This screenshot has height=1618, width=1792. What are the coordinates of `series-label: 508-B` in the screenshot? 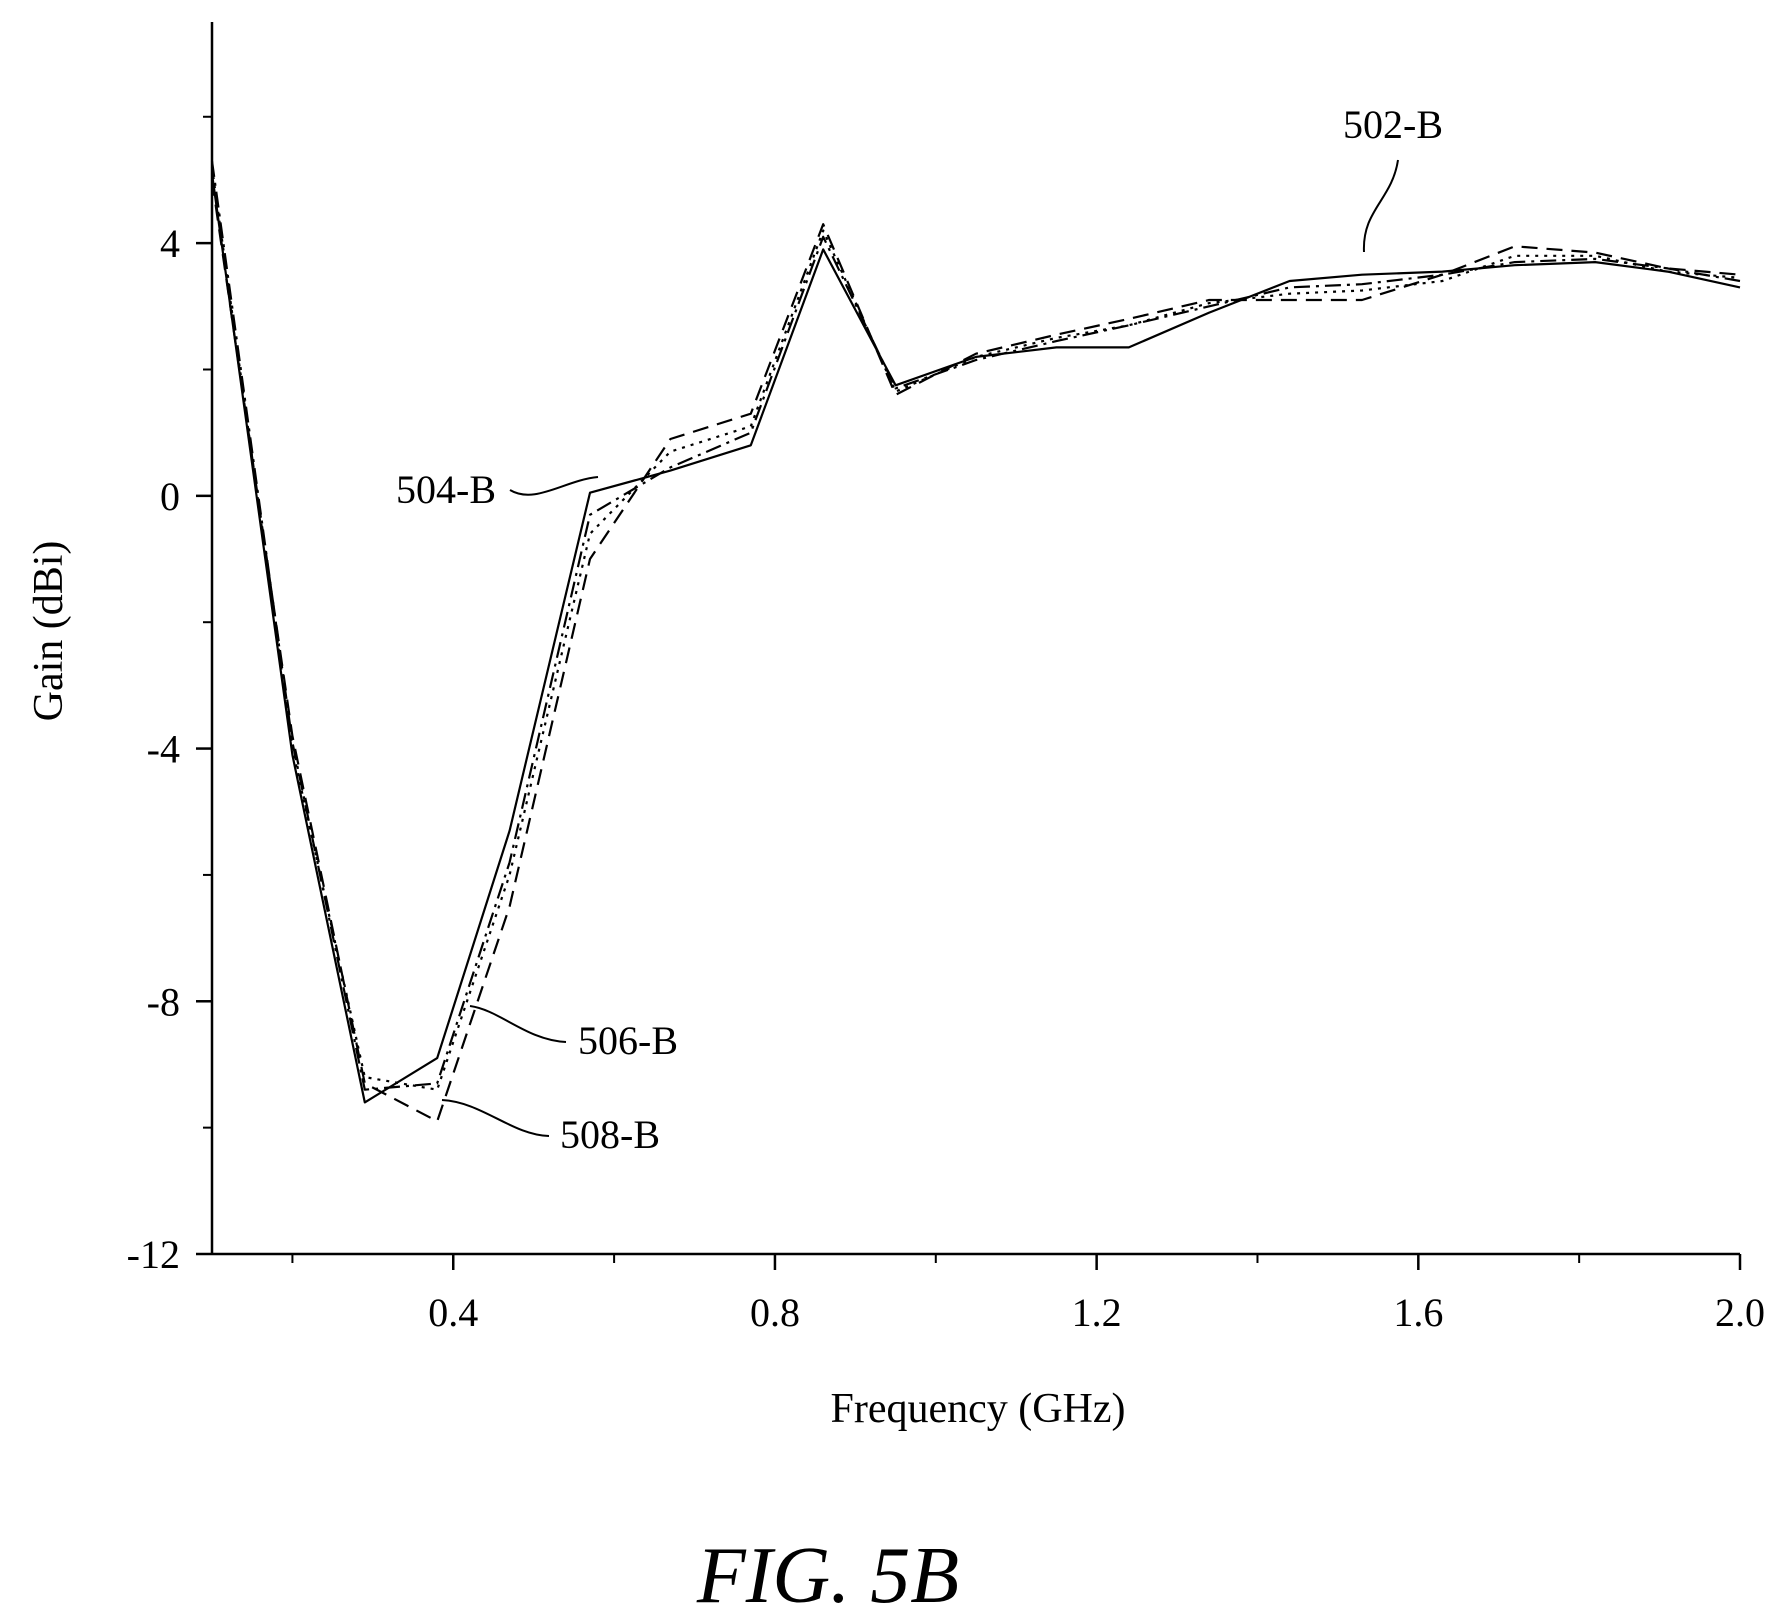 It's located at (610, 1134).